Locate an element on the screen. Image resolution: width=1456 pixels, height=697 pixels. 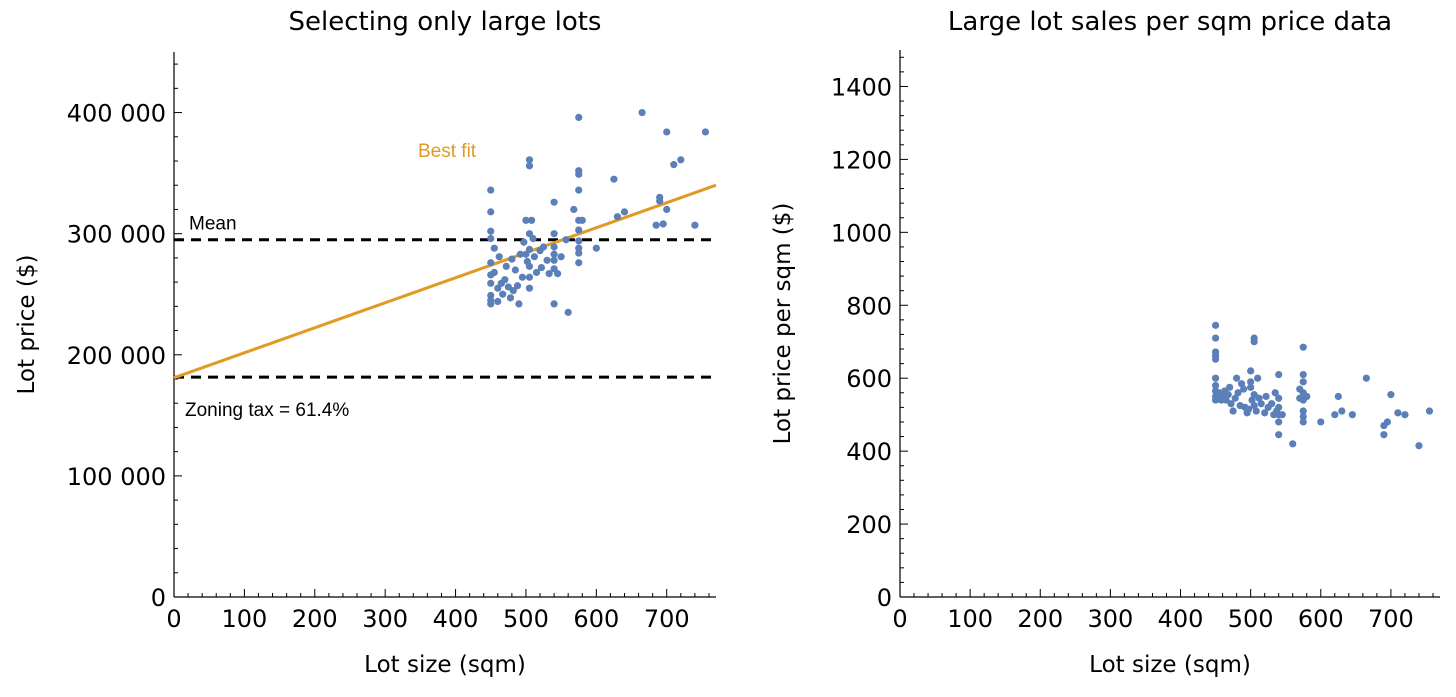
y-tick-label: 200 is located at coordinates (869, 525).